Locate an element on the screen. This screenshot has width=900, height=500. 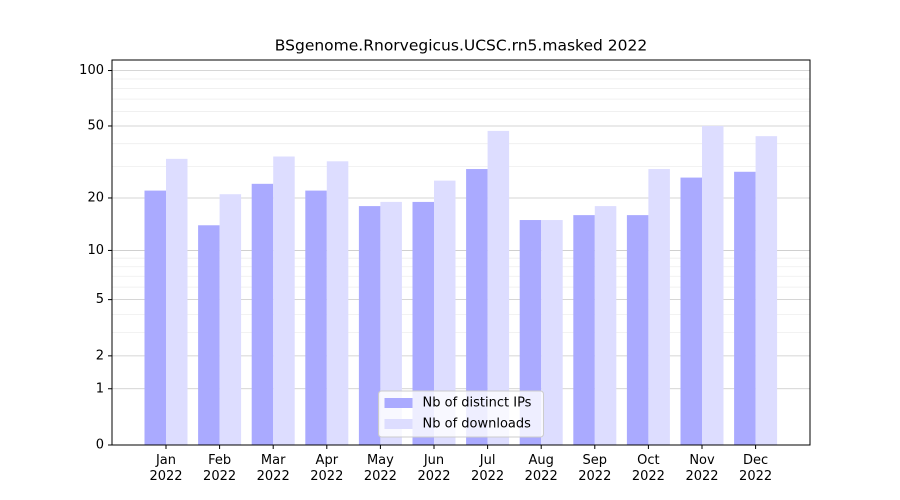
x-tick-label: Jun 2022 is located at coordinates (434, 468).